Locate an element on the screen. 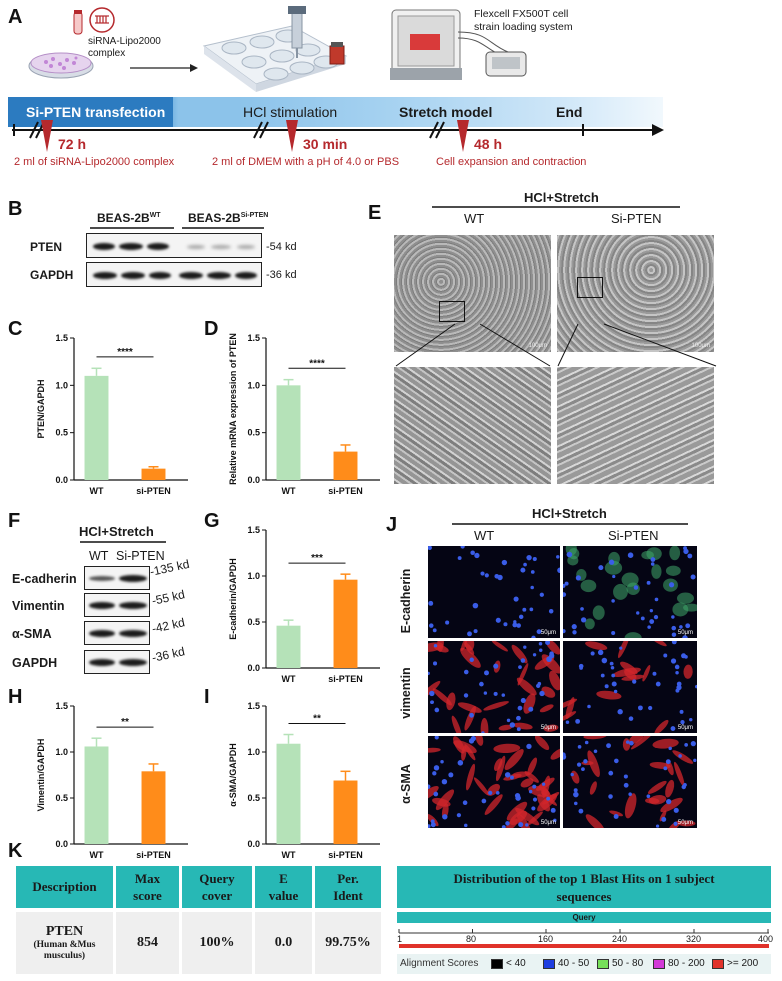 The height and width of the screenshot is (981, 782). panel-letter-e: E is located at coordinates (375, 213).